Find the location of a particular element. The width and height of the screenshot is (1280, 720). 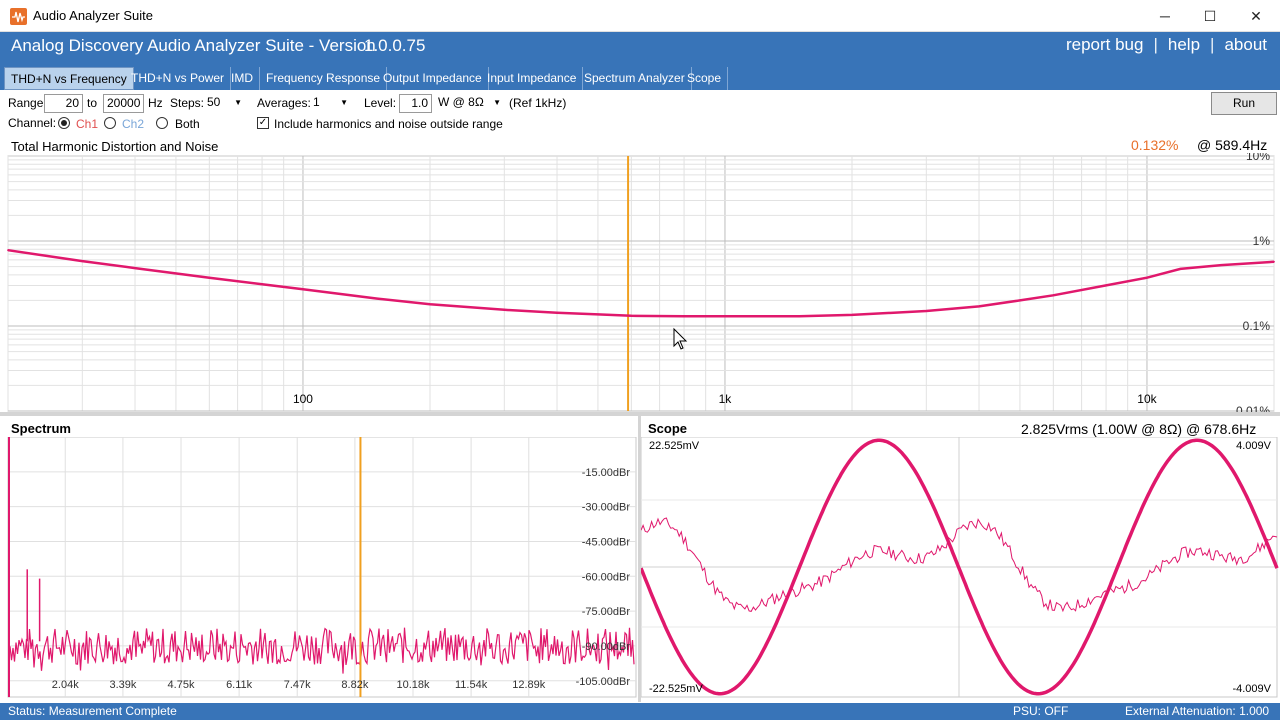

report-bug-link: report bug is located at coordinates (1104, 44).